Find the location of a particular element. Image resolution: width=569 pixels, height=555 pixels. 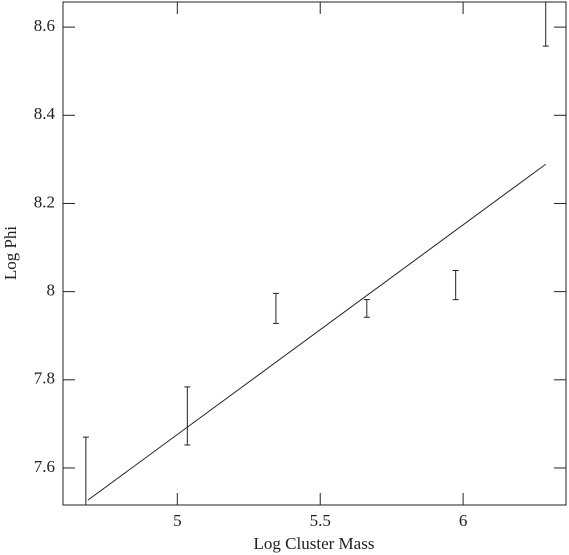

x-tick-label: 5.5 is located at coordinates (320, 520).